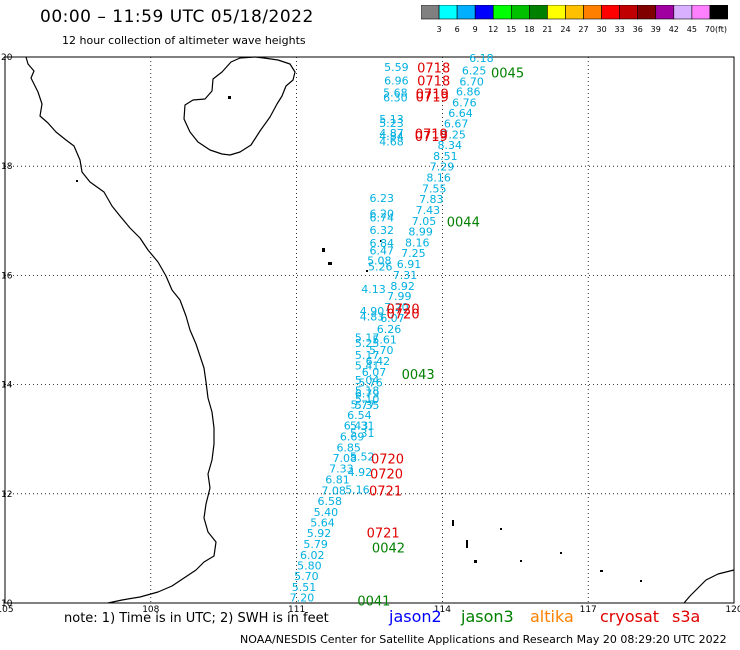  Describe the element at coordinates (481, 58) in the screenshot. I see `swh-value: 6.18` at that location.